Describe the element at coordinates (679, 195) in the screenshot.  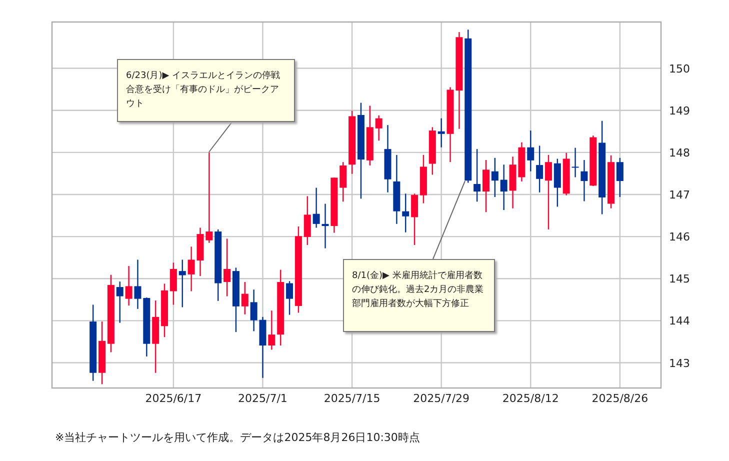
I see `y-tick-label: 147` at that location.